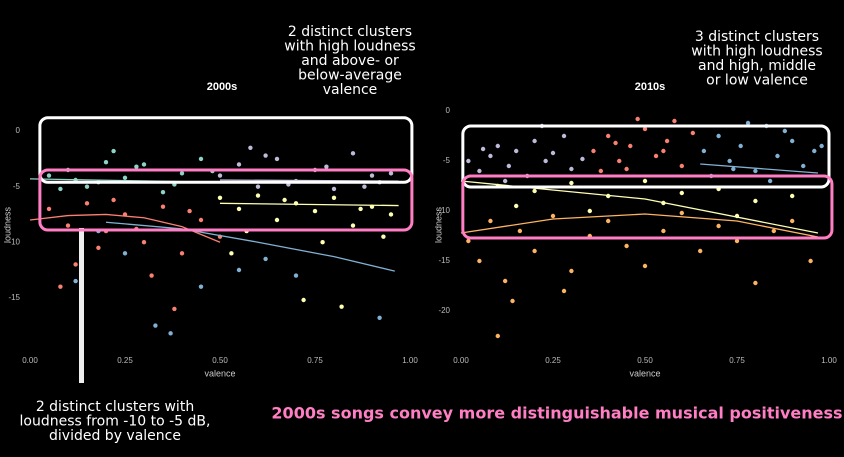 The image size is (844, 457). Describe the element at coordinates (115, 422) in the screenshot. I see `annotation: loudness from -10 to -5 dB,` at that location.